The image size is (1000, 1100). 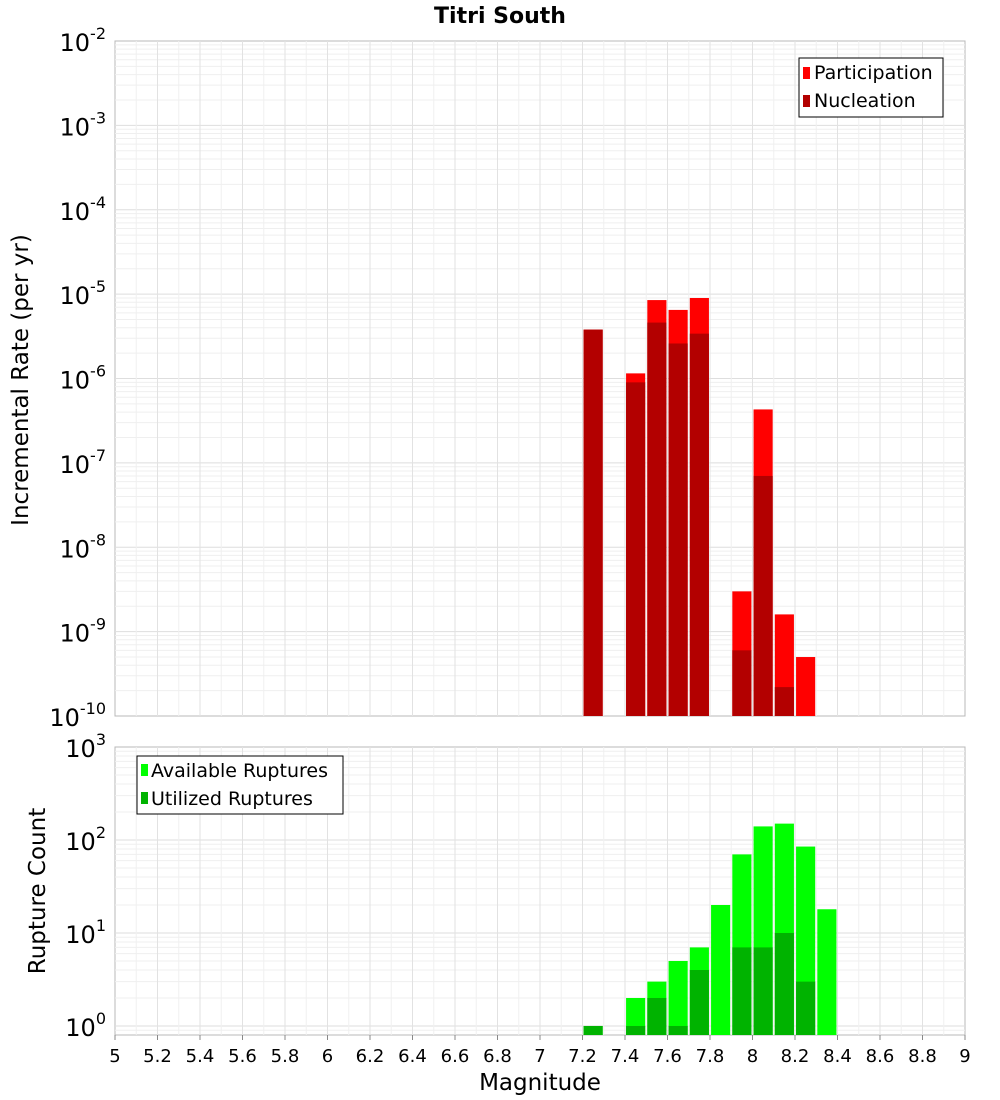 I want to click on count-y-axis-label: Rupture Count, so click(x=38, y=891).